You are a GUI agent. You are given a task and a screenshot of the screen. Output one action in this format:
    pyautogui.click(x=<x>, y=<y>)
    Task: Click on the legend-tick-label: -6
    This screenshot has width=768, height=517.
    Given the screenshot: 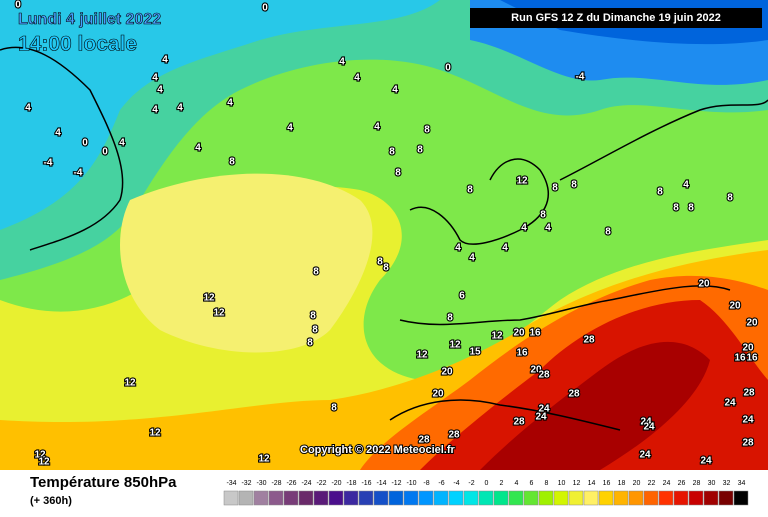 What is the action you would take?
    pyautogui.click(x=441, y=483)
    